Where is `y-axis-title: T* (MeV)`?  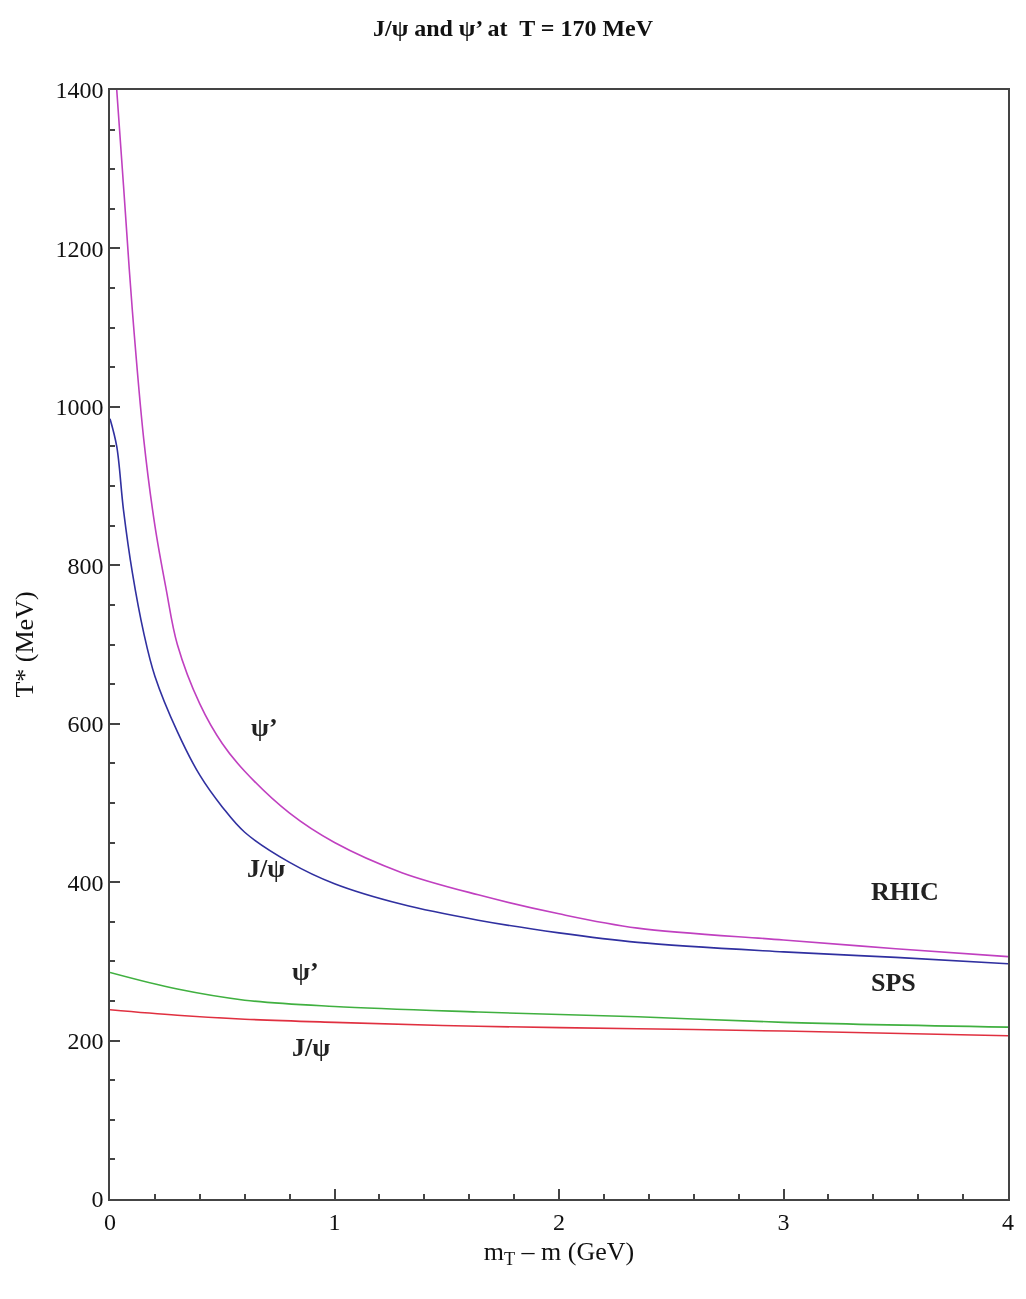 y-axis-title: T* (MeV) is located at coordinates (25, 644).